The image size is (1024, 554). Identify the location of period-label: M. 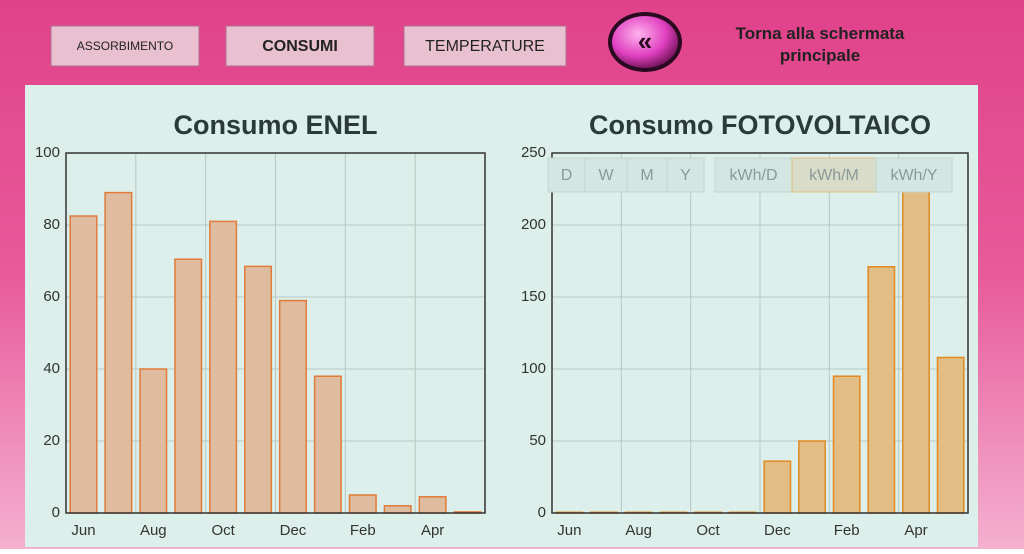
(646, 175).